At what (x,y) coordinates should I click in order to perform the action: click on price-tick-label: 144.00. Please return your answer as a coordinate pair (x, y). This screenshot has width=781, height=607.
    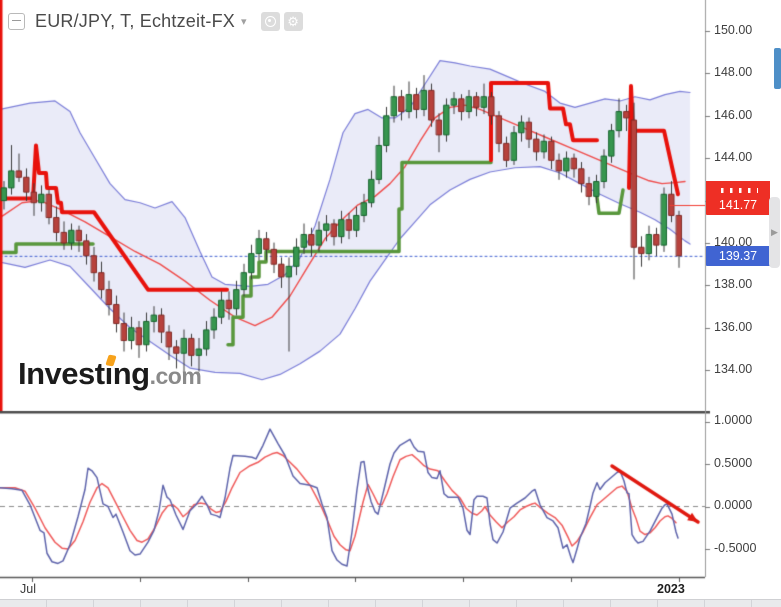
    Looking at the image, I should click on (733, 157).